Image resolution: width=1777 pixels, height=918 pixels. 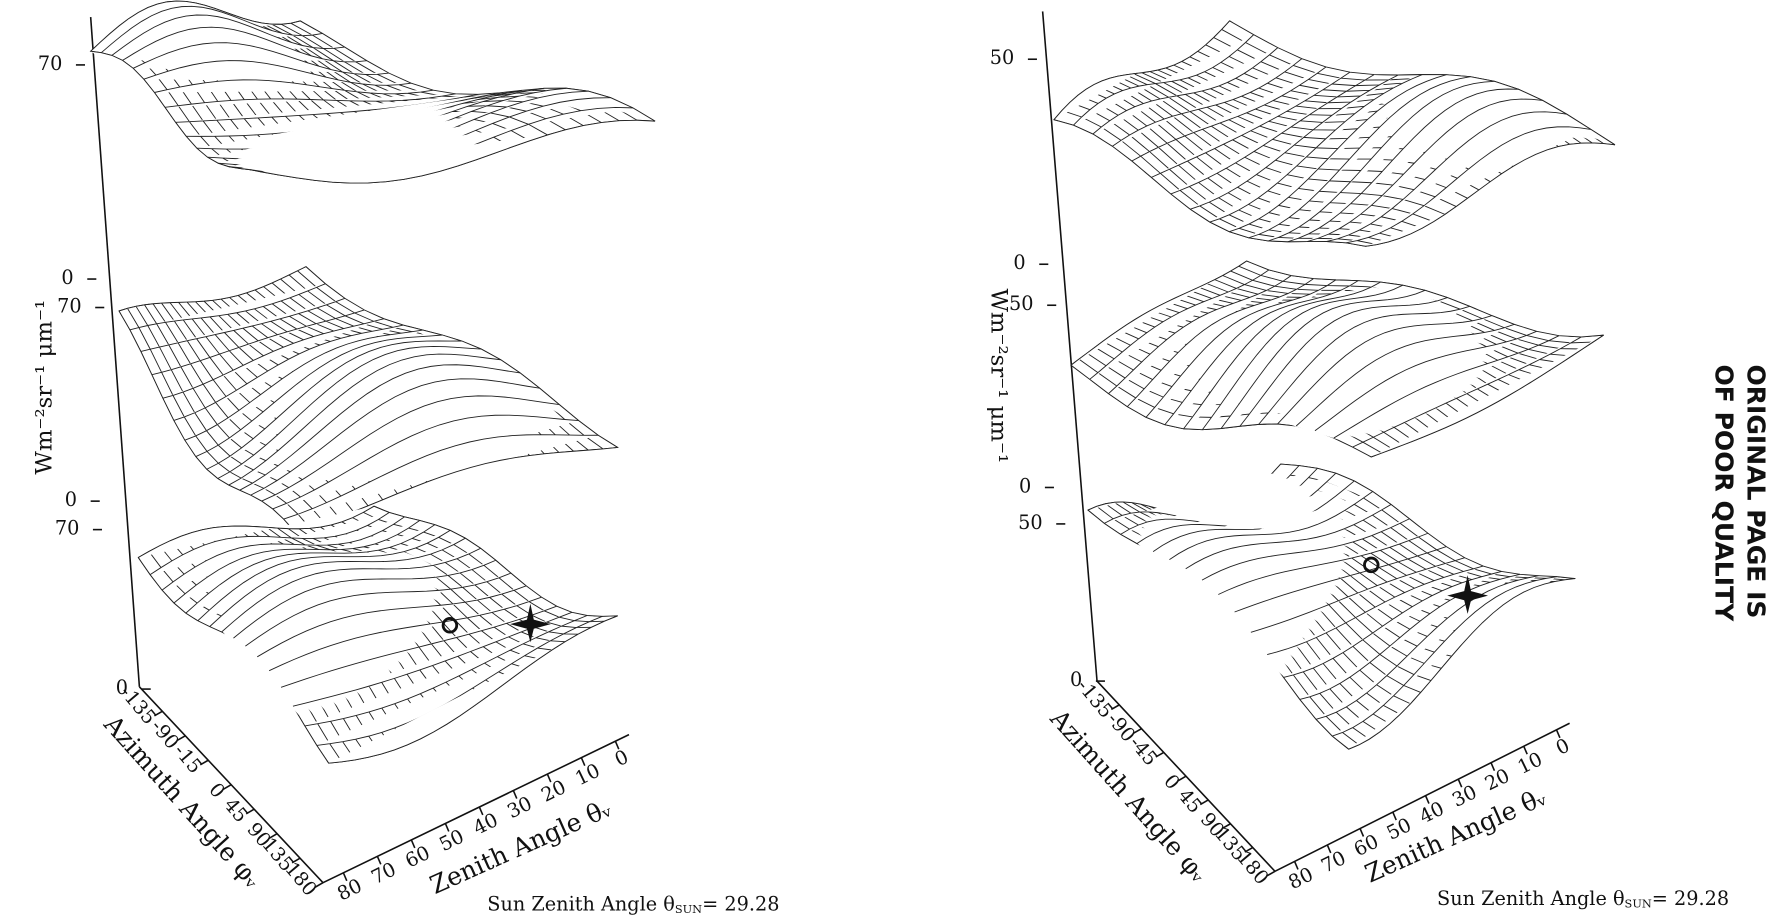 What do you see at coordinates (1531, 898) in the screenshot?
I see `sun-label: Sun Zenith Angle θ` at bounding box center [1531, 898].